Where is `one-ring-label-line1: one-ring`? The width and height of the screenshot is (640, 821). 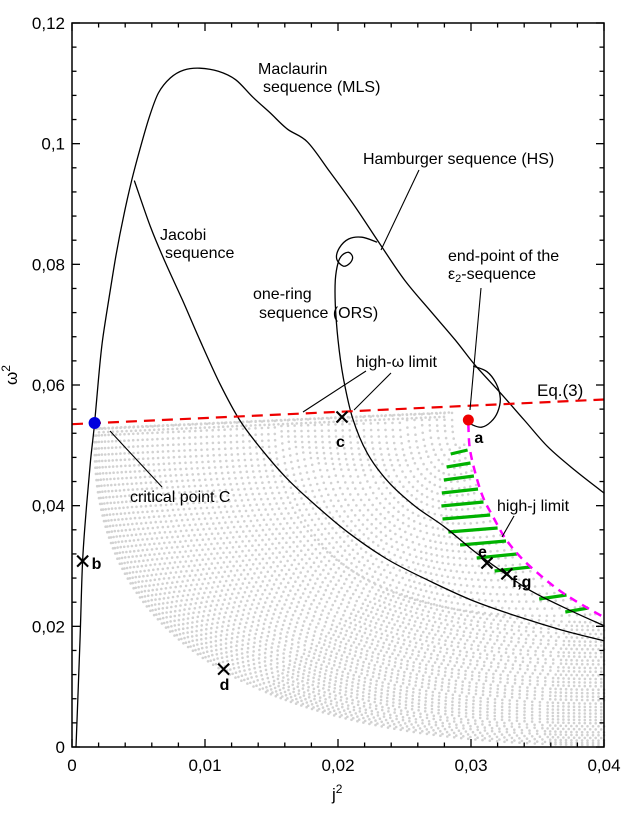 one-ring-label-line1: one-ring is located at coordinates (282, 294).